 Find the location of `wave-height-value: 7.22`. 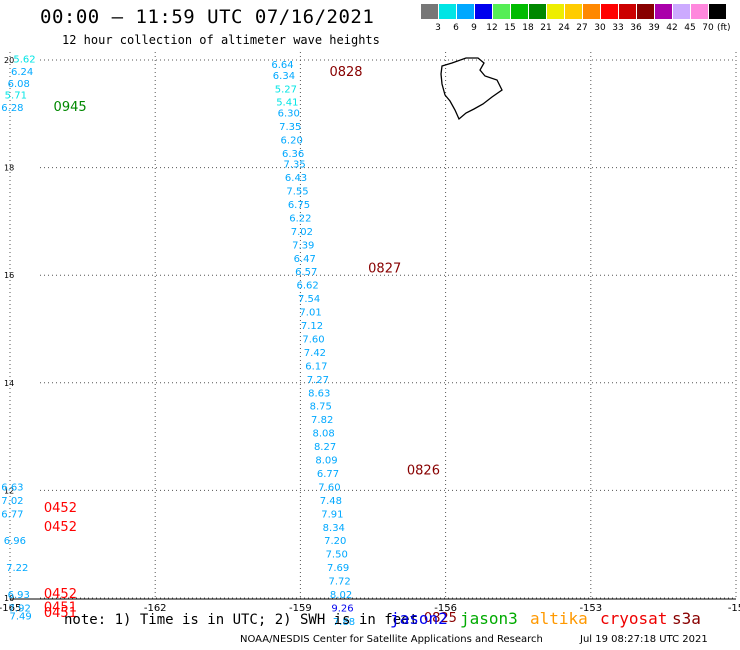

wave-height-value: 7.22 is located at coordinates (17, 568).